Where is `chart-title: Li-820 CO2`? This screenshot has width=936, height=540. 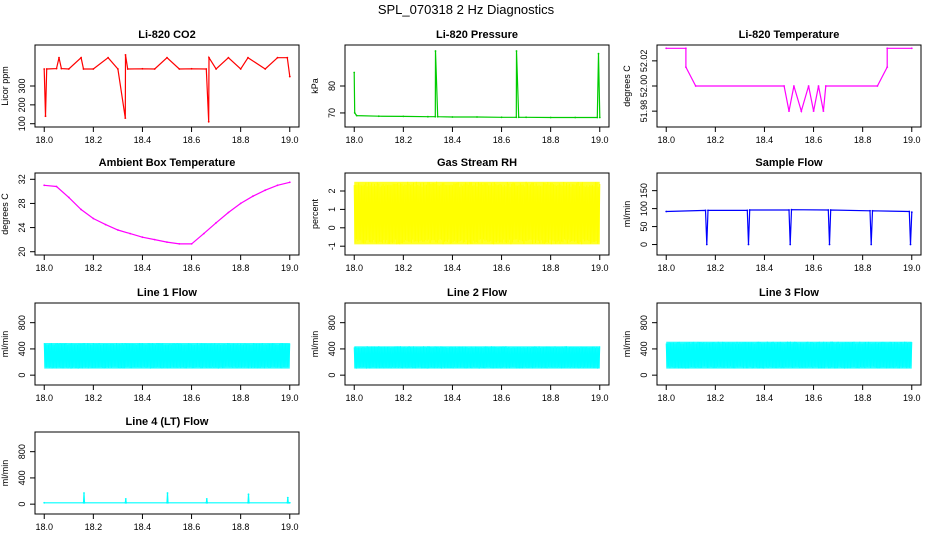
chart-title: Li-820 CO2 is located at coordinates (166, 35).